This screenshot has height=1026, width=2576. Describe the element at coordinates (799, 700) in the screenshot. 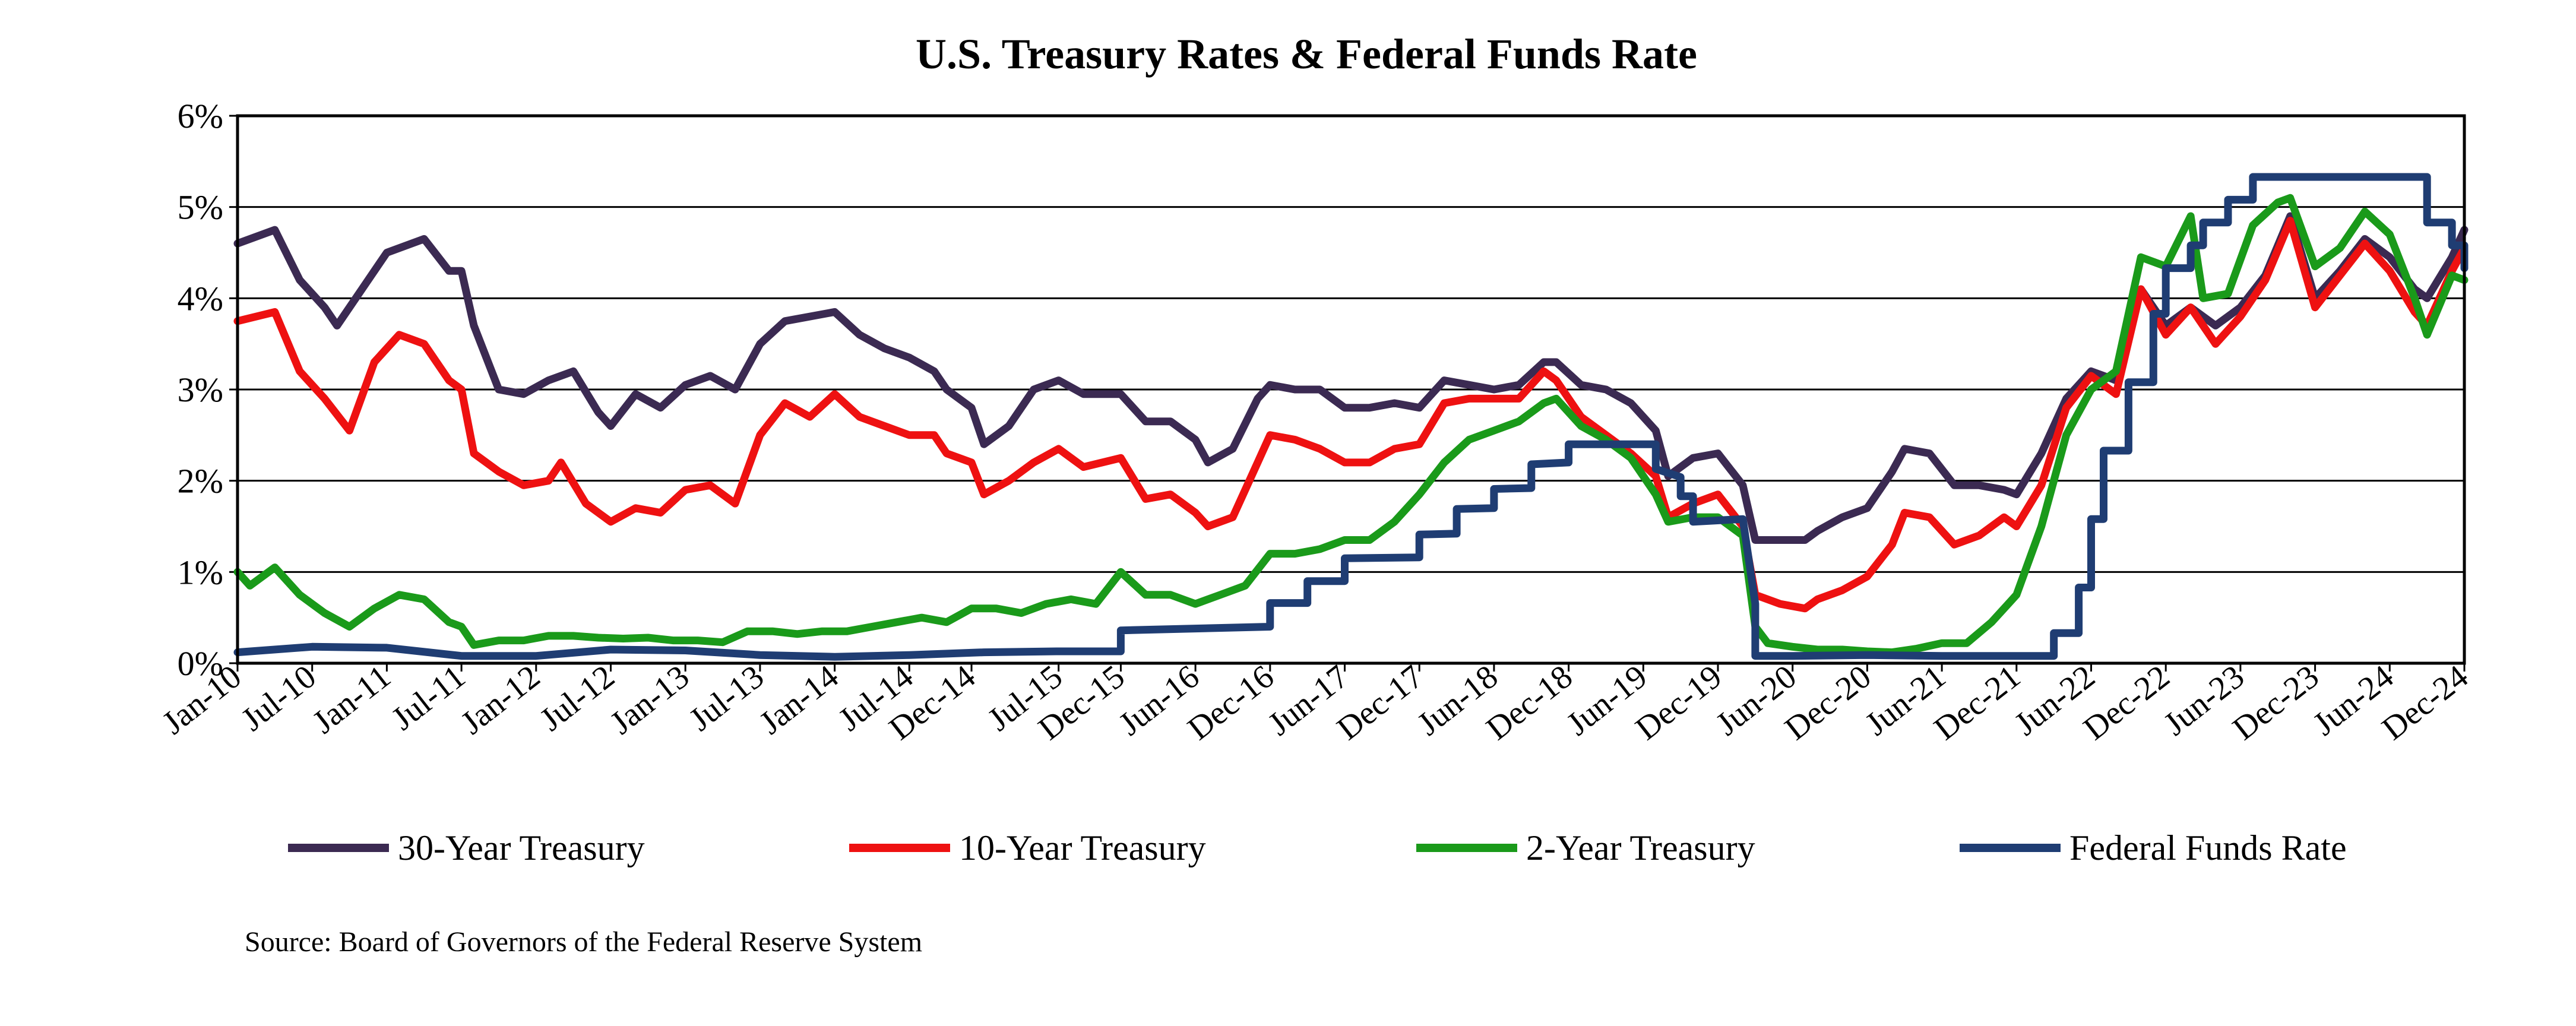

I see `x-tick-label: Jan-14` at that location.